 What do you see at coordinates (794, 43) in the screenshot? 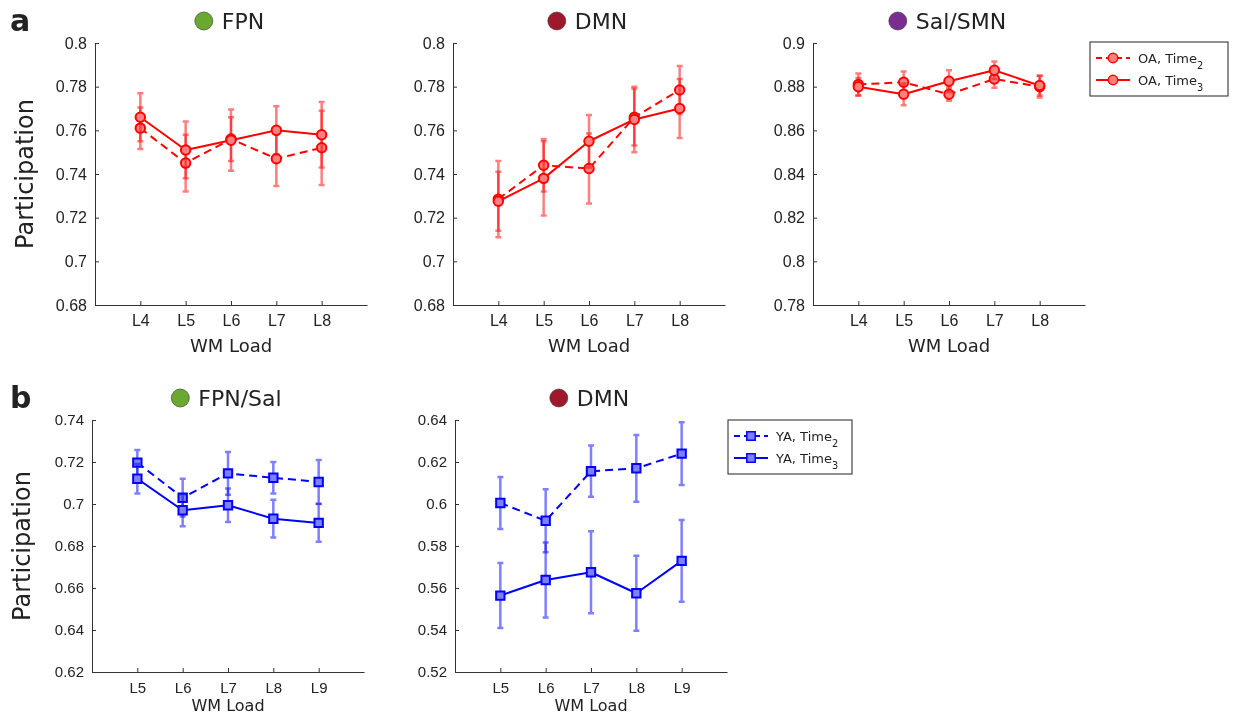
I see `y-tick-label: 0.9` at bounding box center [794, 43].